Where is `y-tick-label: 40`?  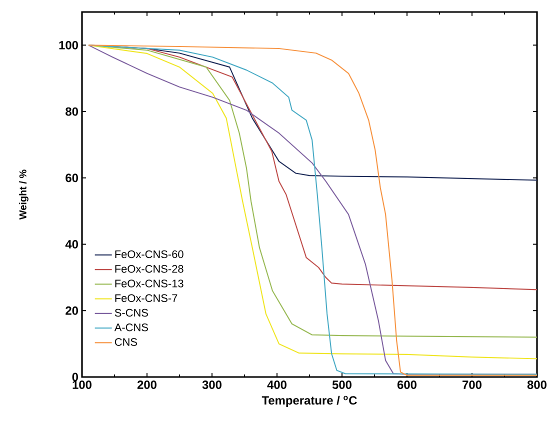
y-tick-label: 40 is located at coordinates (71, 244).